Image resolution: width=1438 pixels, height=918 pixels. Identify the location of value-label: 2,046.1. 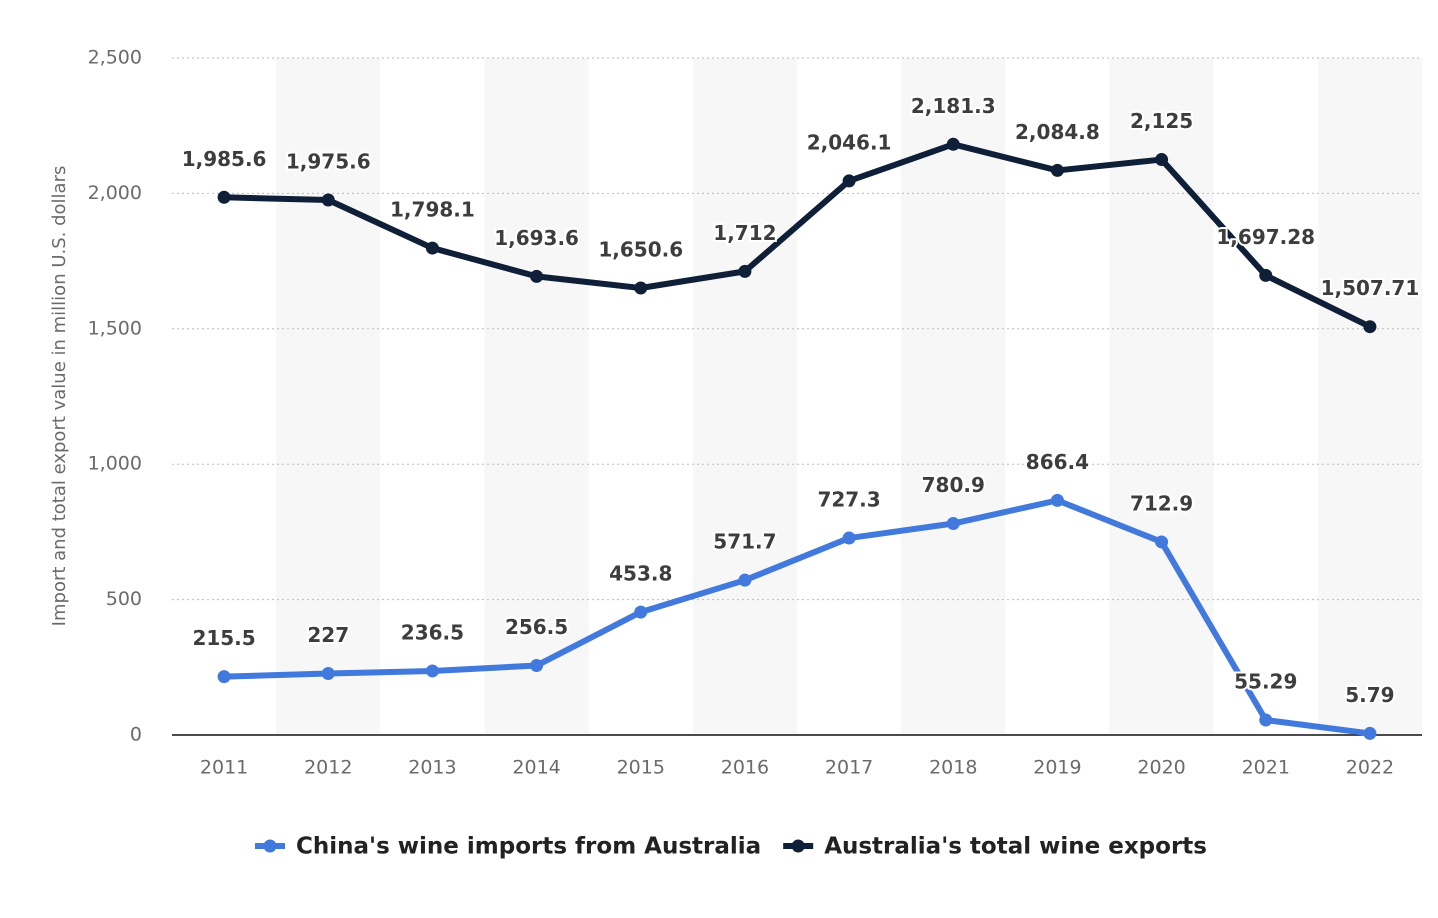
(849, 142).